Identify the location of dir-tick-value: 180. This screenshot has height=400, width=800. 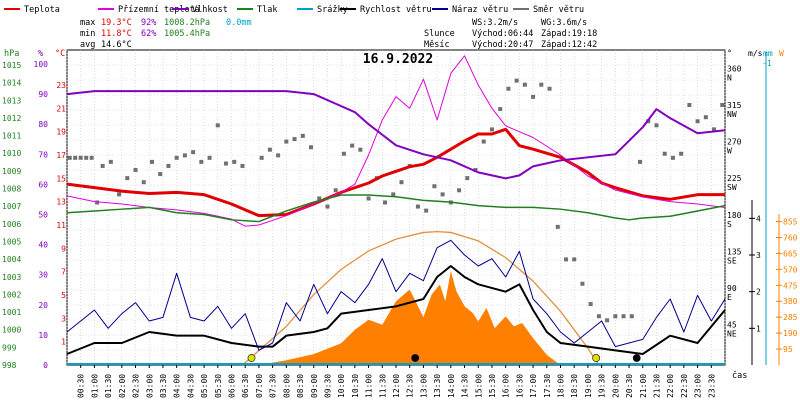
(734, 215).